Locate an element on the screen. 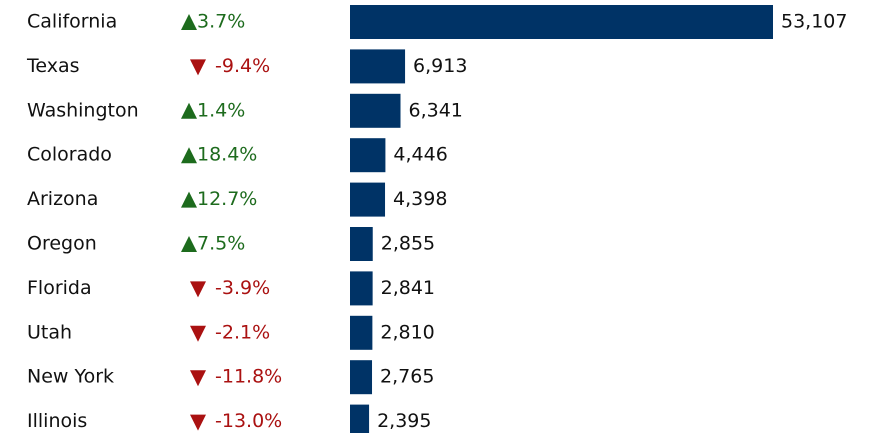 The image size is (870, 433). change-label: -9.4% is located at coordinates (242, 66).